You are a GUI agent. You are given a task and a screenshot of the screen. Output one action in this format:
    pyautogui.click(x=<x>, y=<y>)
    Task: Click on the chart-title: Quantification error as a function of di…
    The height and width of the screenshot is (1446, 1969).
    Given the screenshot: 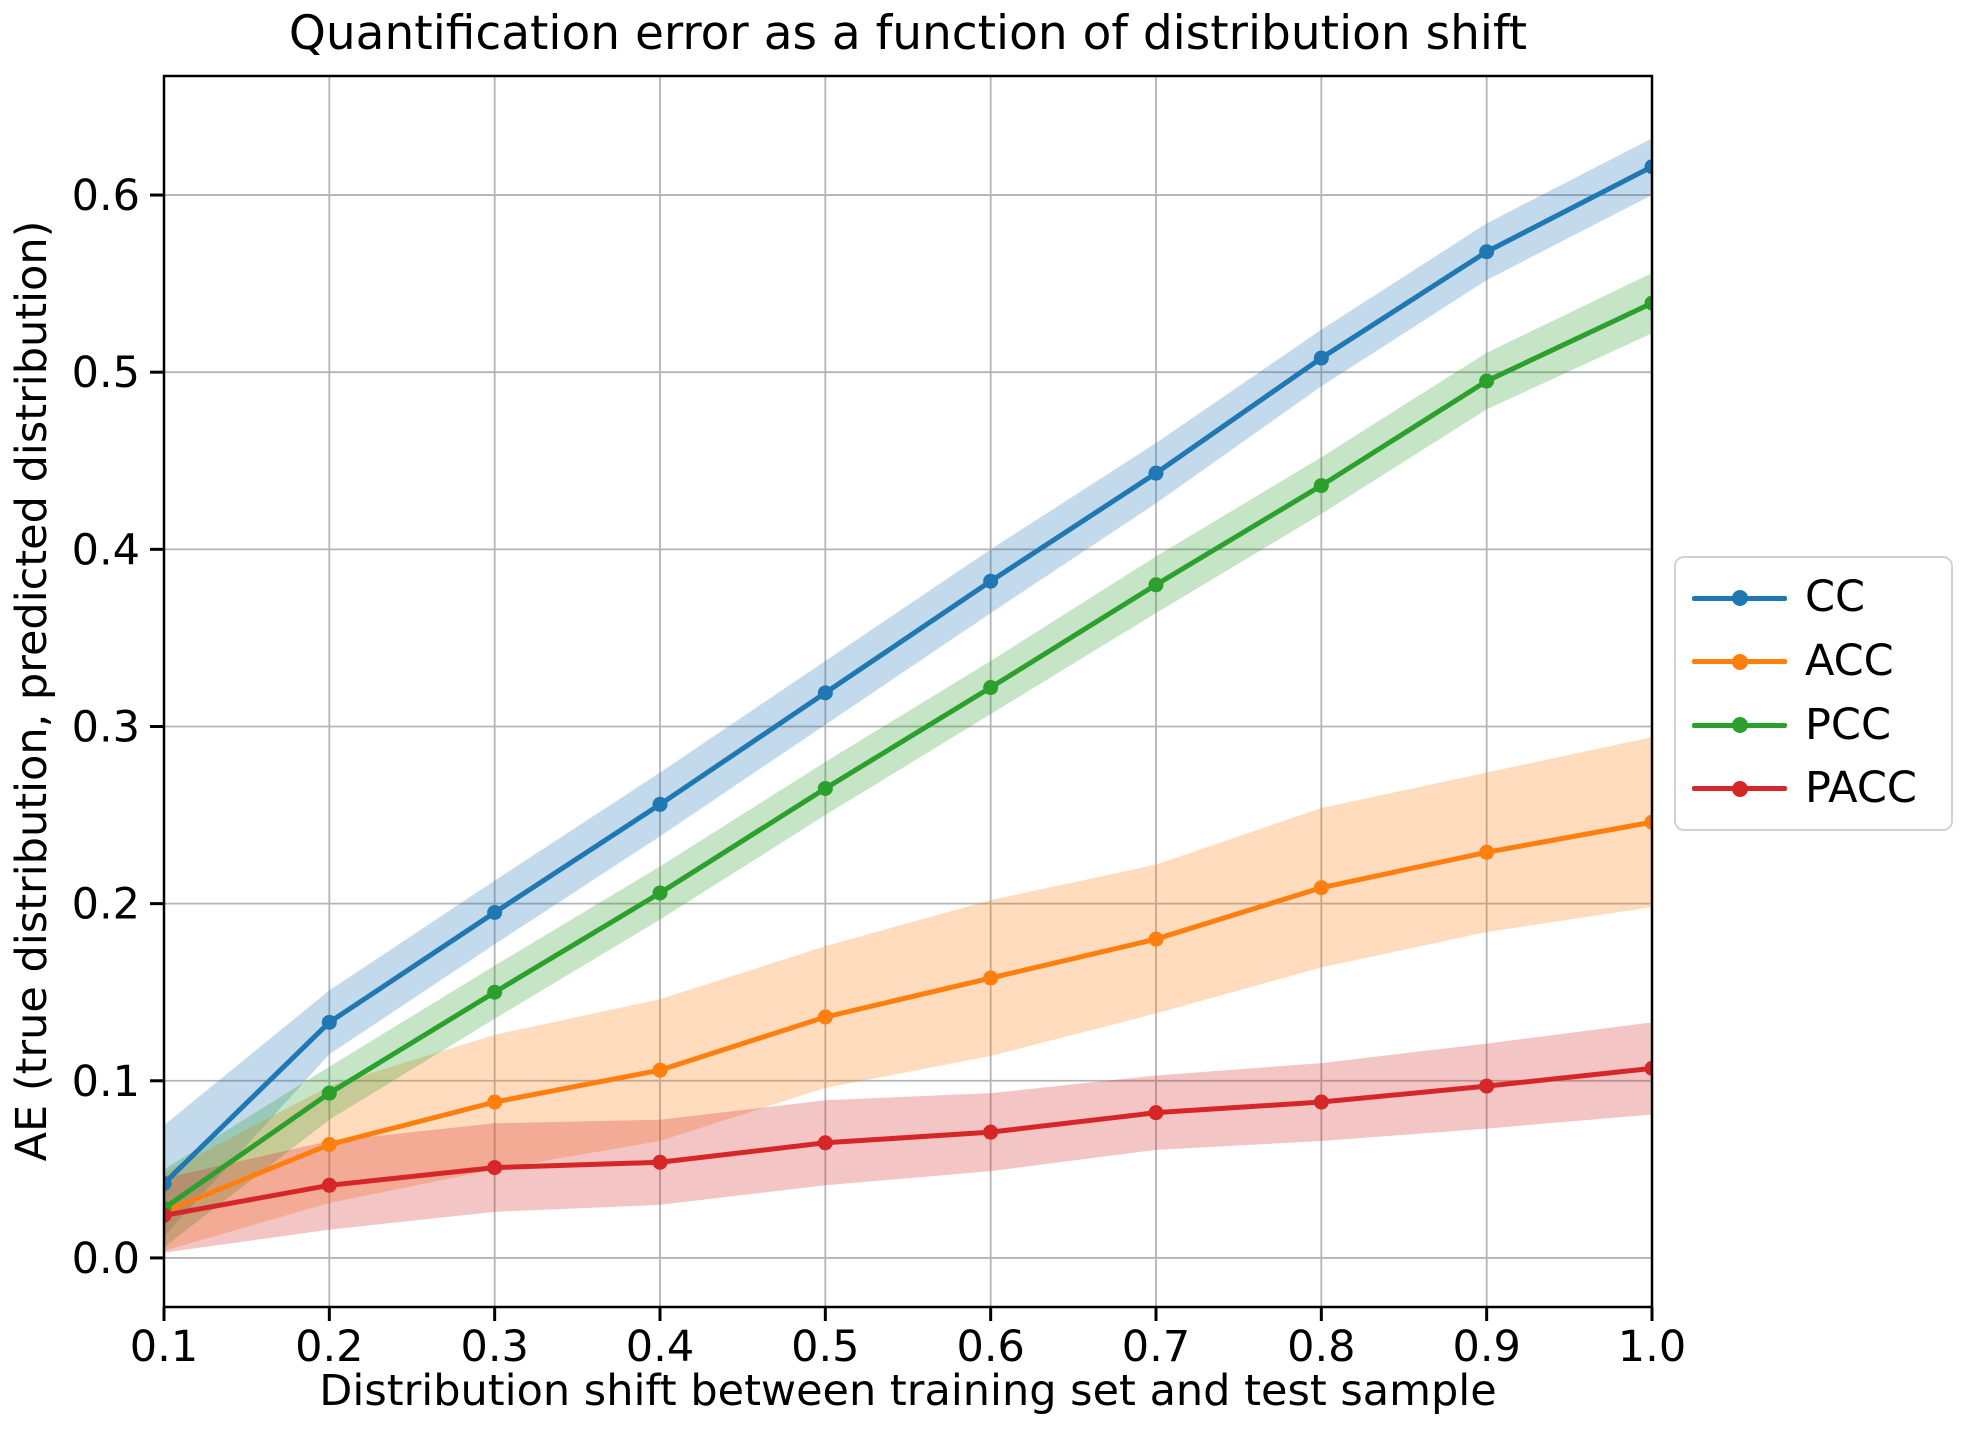 What is the action you would take?
    pyautogui.click(x=908, y=33)
    